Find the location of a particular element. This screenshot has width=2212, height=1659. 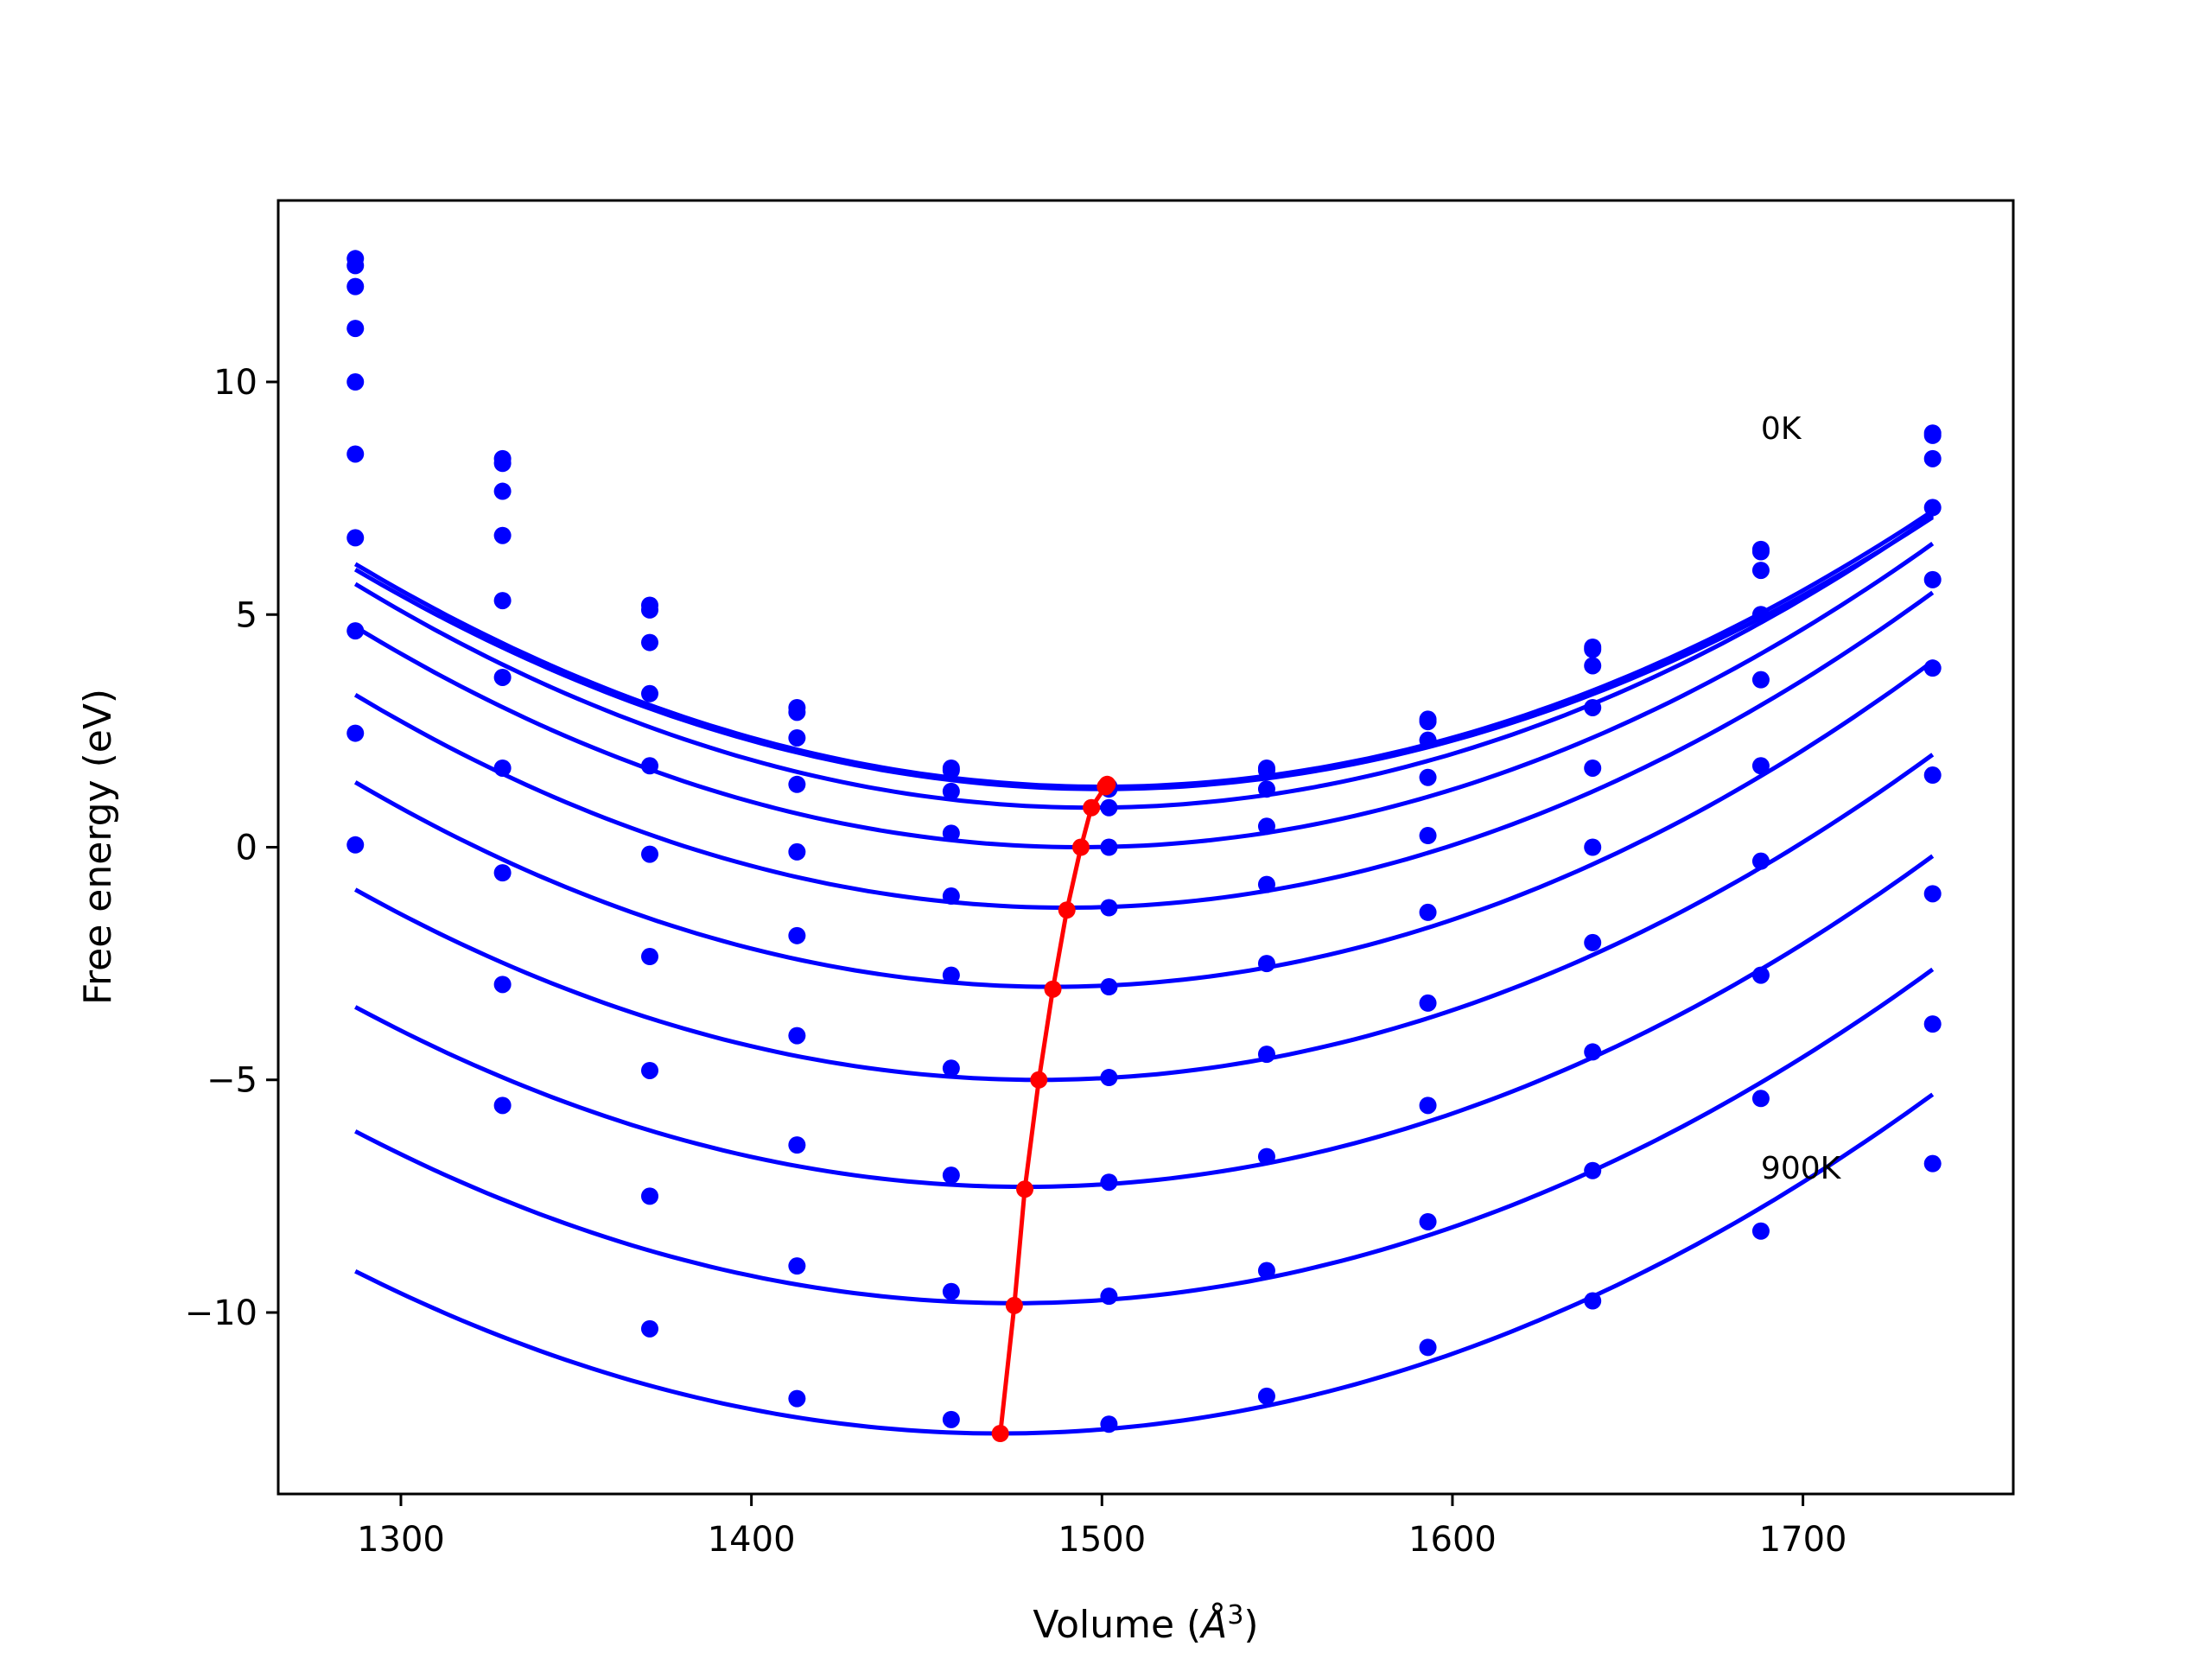

x-tick-label: 1500 is located at coordinates (1102, 1540).